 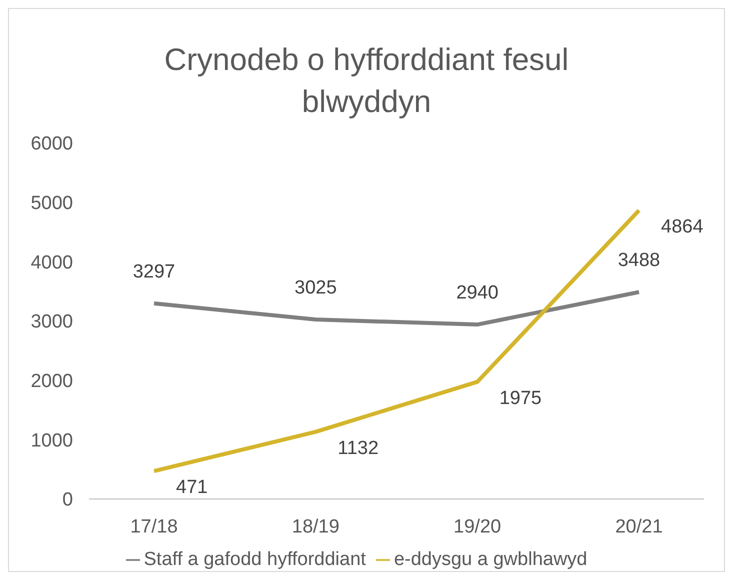 What do you see at coordinates (639, 261) in the screenshot?
I see `data-label: 3488` at bounding box center [639, 261].